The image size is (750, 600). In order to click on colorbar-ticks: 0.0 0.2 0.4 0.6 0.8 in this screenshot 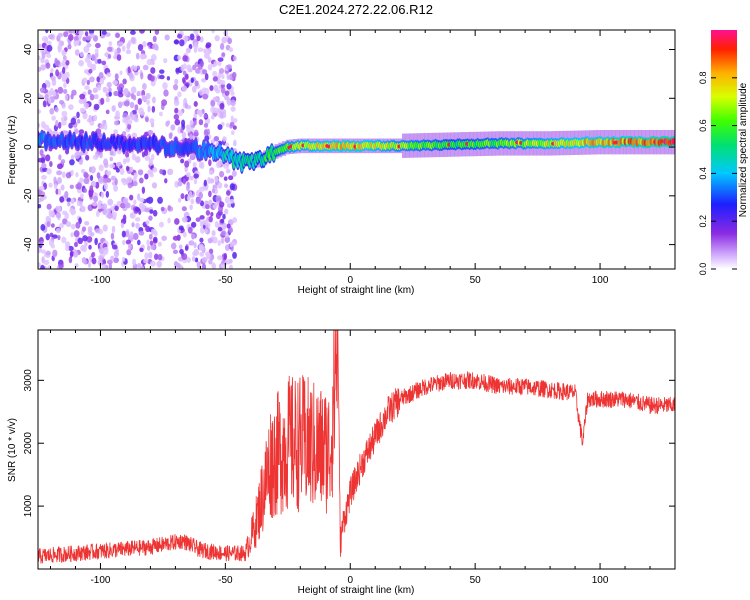, I will do `click(717, 173)`.